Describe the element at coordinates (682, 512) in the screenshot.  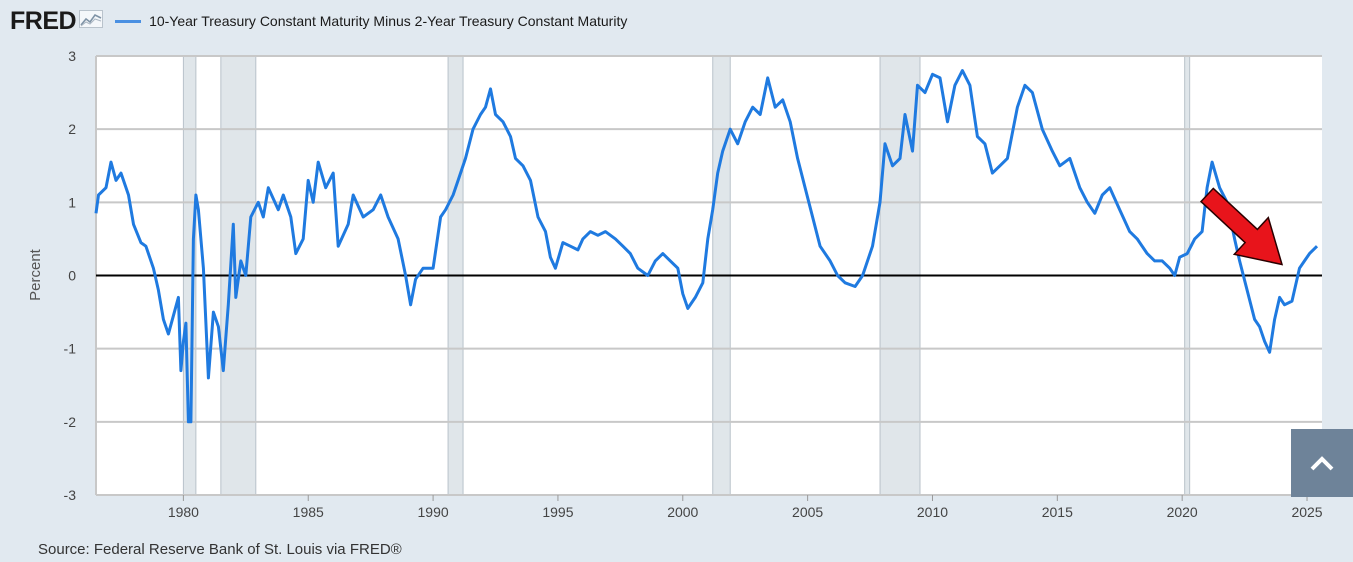
I see `x-tick-label: 2000` at that location.